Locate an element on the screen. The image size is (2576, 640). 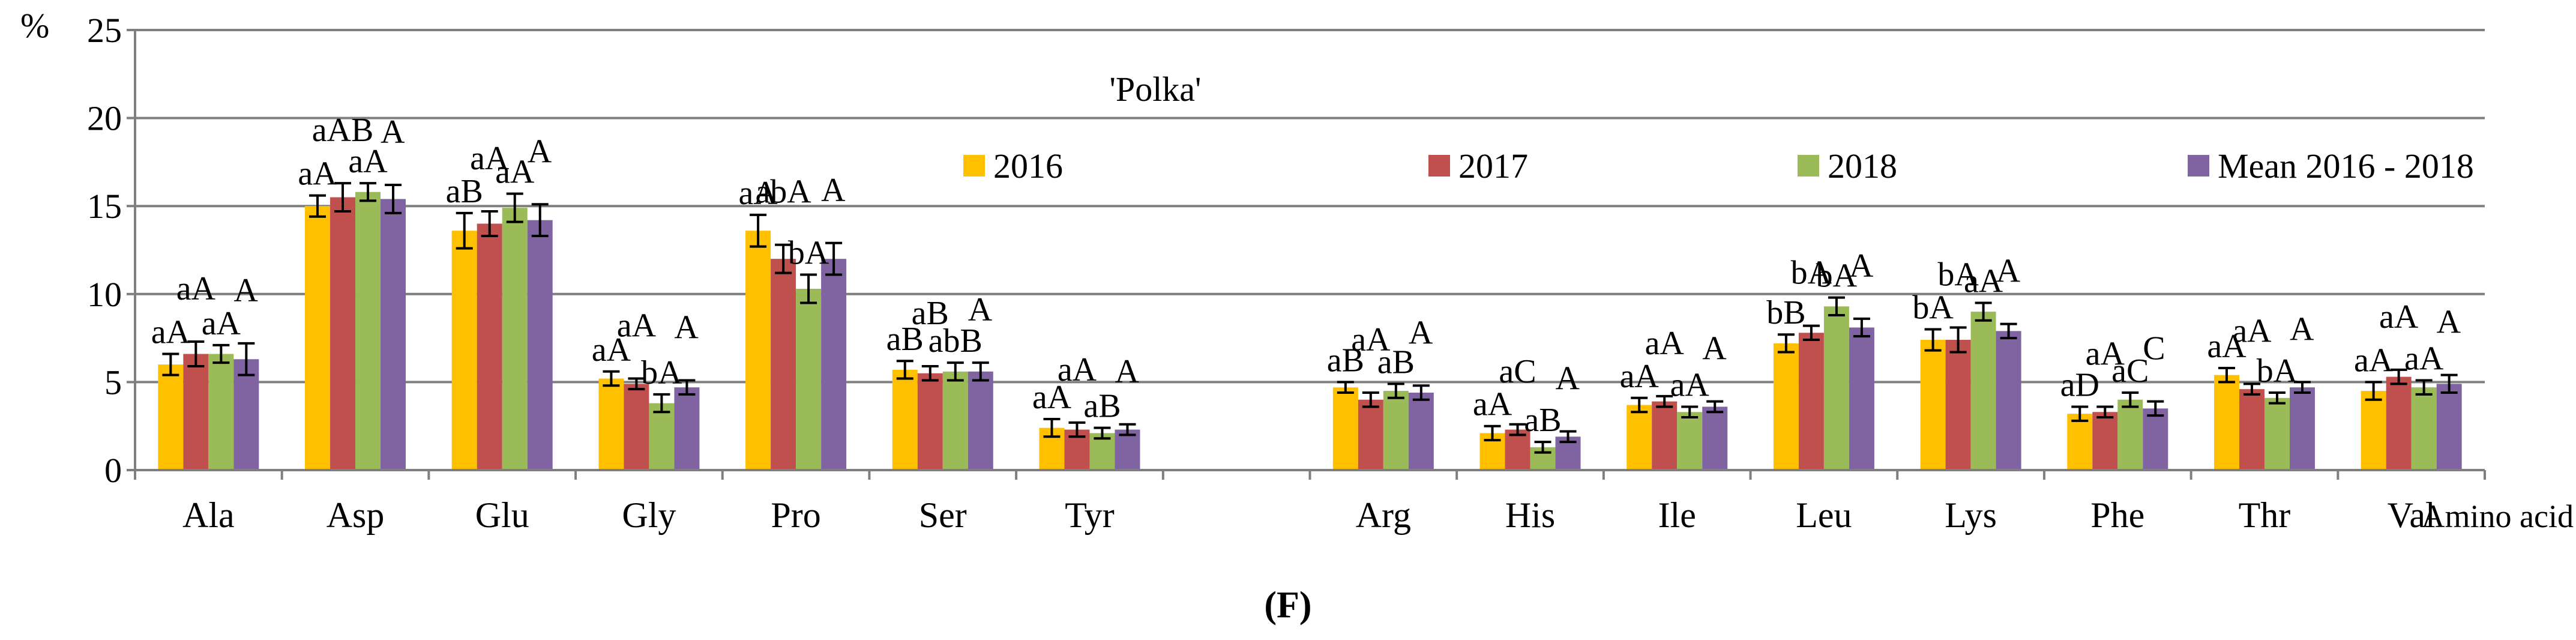
y-tick-label-20: 20 is located at coordinates (104, 118).